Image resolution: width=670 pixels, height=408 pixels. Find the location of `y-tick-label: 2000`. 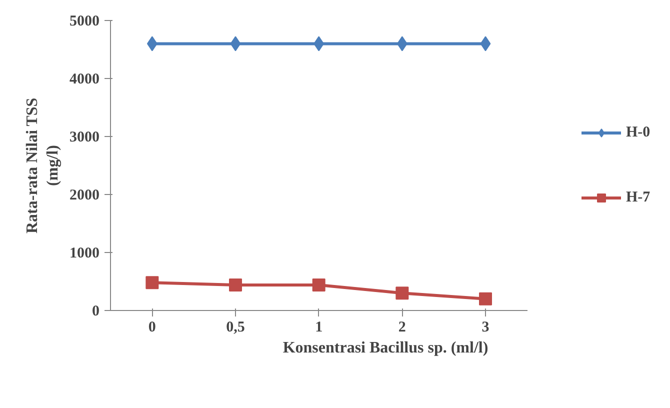

y-tick-label: 2000 is located at coordinates (85, 196).